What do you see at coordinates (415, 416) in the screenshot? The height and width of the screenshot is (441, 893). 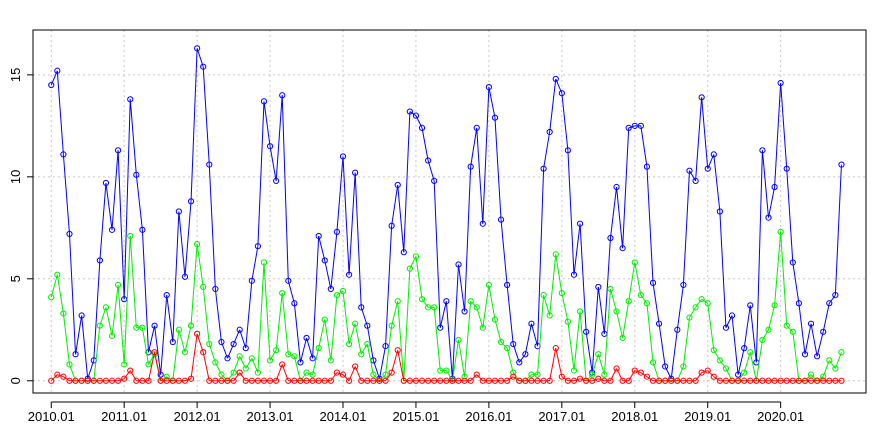 I see `x-tick-label: 2015.01` at bounding box center [415, 416].